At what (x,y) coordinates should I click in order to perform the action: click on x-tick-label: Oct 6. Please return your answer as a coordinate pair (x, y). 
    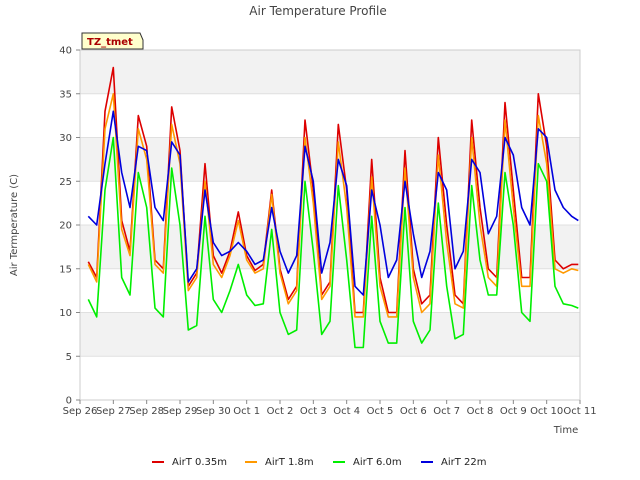
    Looking at the image, I should click on (413, 411).